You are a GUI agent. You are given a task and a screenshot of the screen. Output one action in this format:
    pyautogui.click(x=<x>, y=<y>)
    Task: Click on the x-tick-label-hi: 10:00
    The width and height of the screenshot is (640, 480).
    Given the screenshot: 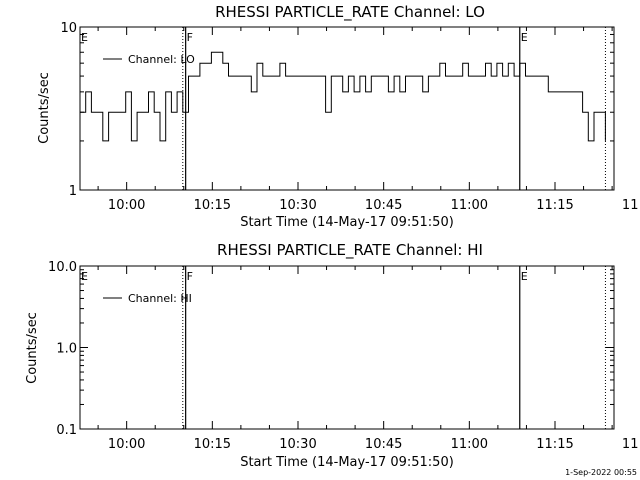 What is the action you would take?
    pyautogui.click(x=126, y=444)
    